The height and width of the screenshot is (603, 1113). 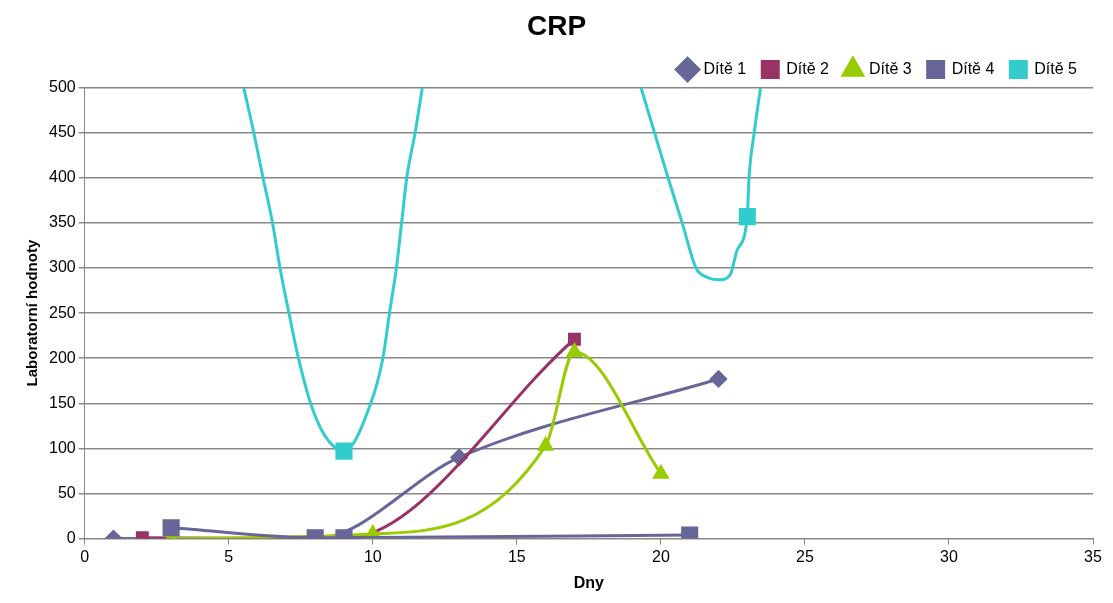 What do you see at coordinates (62, 87) in the screenshot?
I see `y-tick-label: 500` at bounding box center [62, 87].